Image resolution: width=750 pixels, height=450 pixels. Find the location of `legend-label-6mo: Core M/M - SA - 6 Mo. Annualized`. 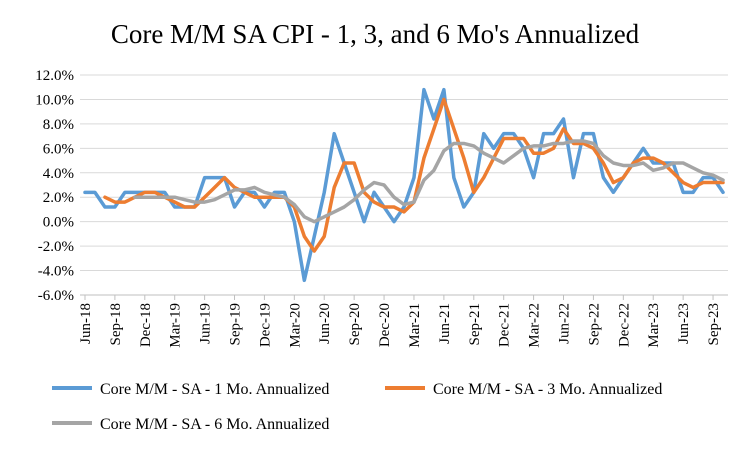

legend-label-6mo: Core M/M - SA - 6 Mo. Annualized is located at coordinates (214, 424).